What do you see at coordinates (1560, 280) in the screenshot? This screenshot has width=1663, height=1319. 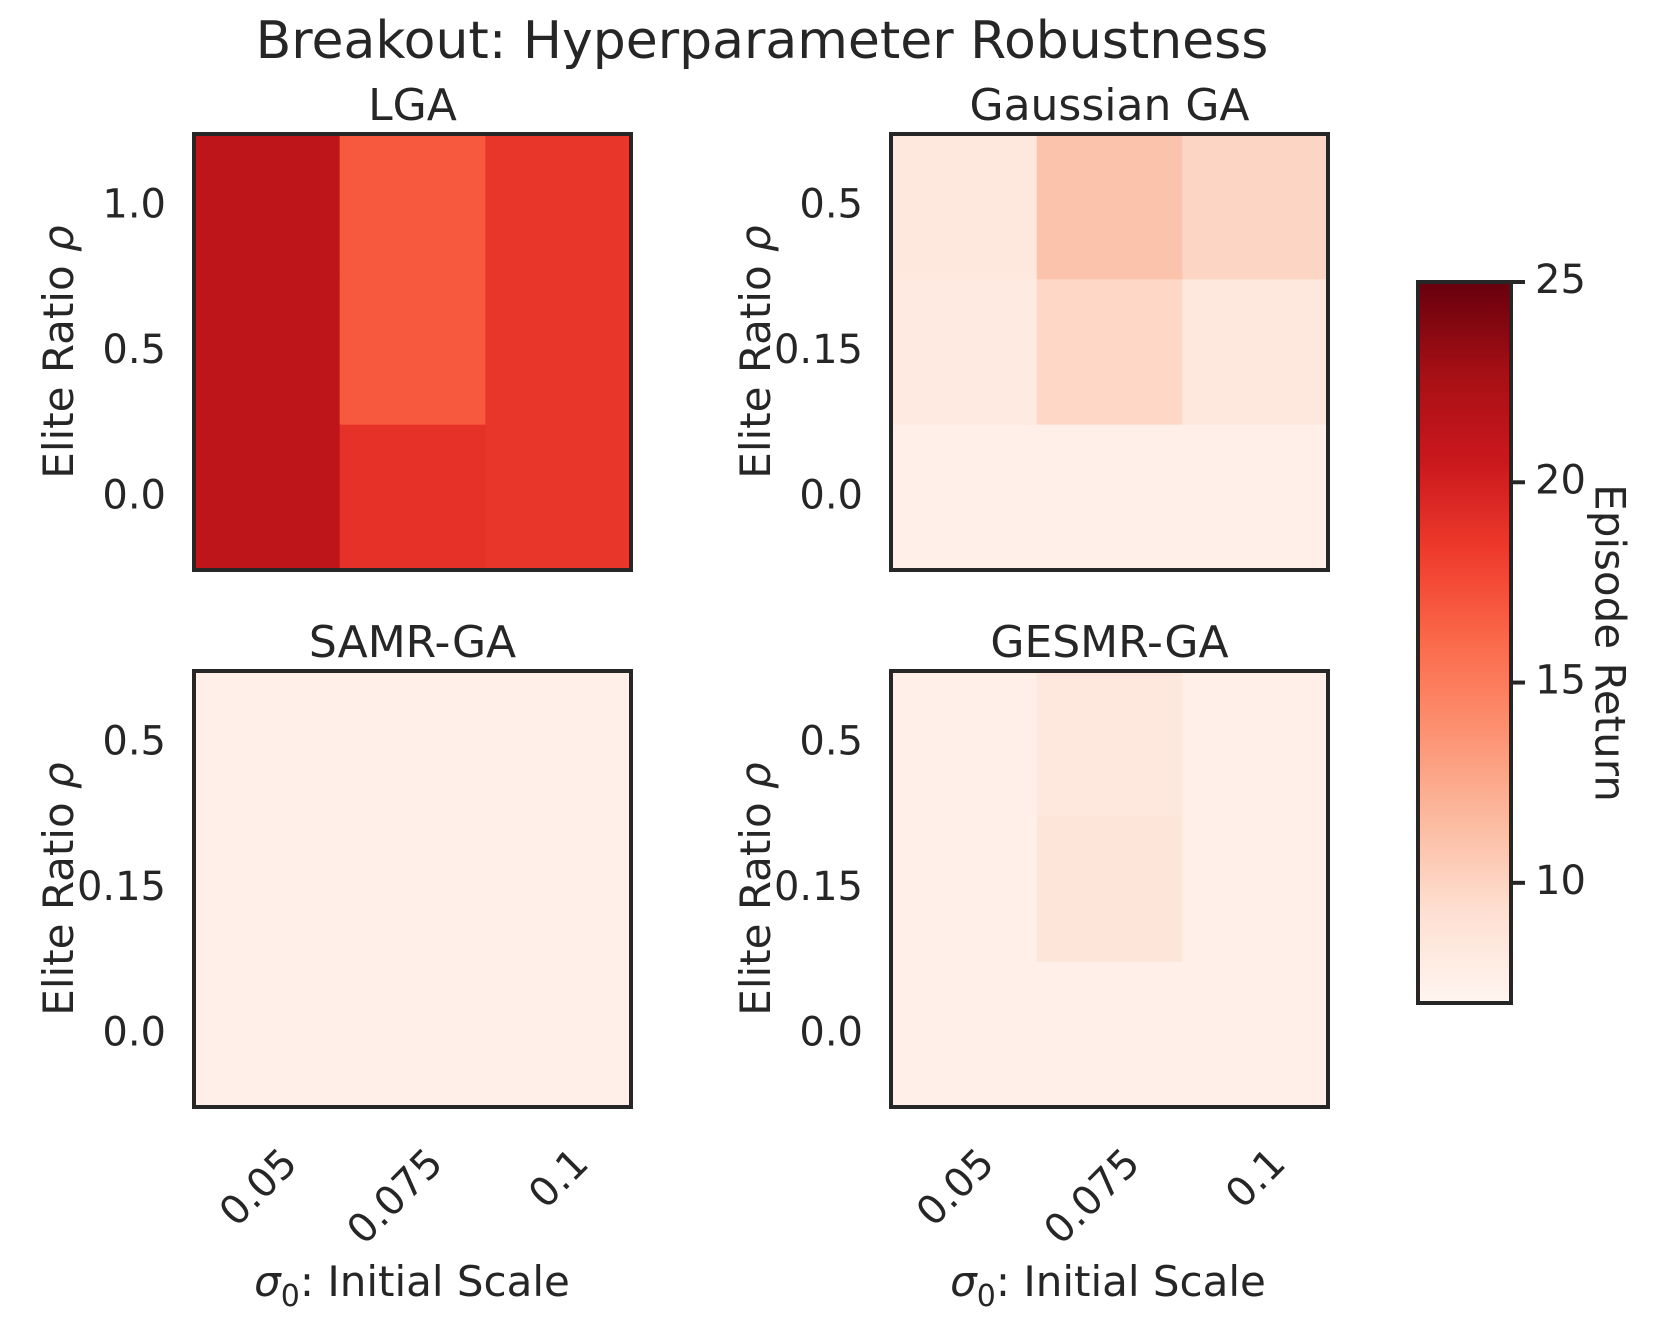 I see `colorbar-tick-label: 25` at bounding box center [1560, 280].